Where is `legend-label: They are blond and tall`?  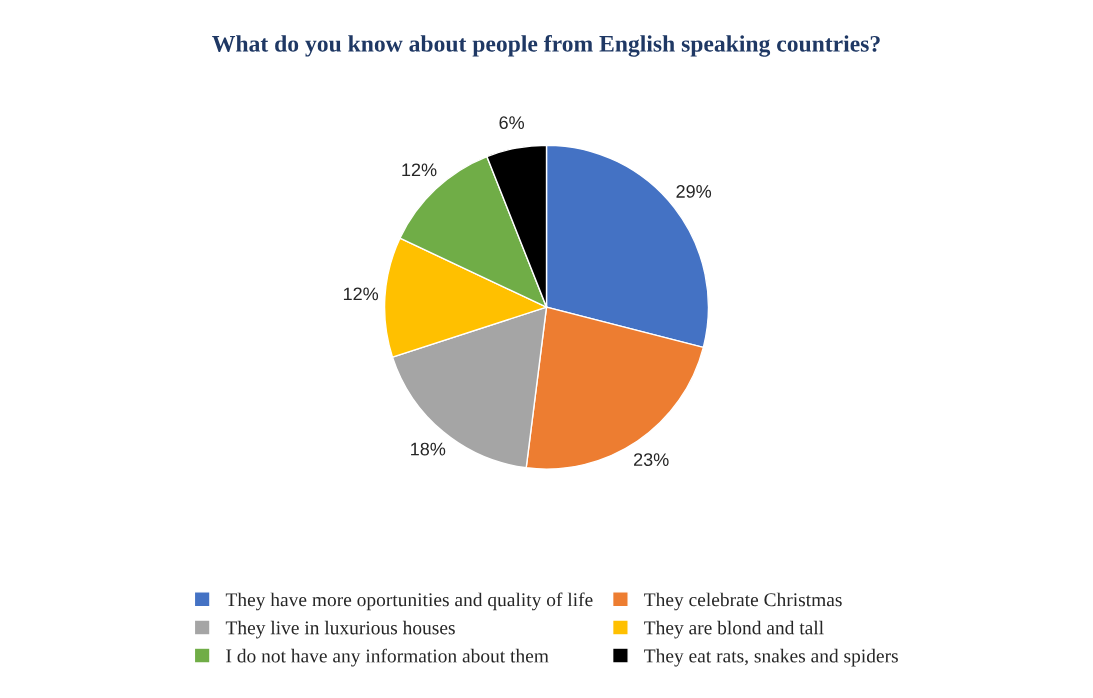
legend-label: They are blond and tall is located at coordinates (734, 629).